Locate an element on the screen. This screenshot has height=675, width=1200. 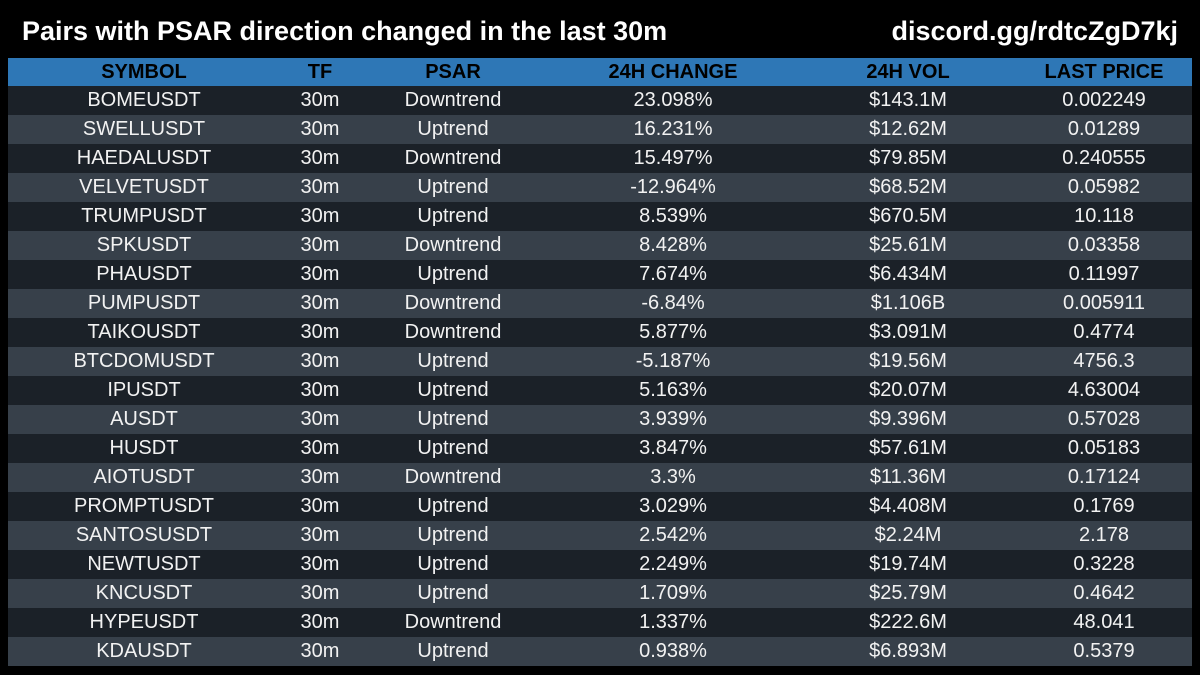
cell-24h-vol: $25.79M is located at coordinates (908, 593).